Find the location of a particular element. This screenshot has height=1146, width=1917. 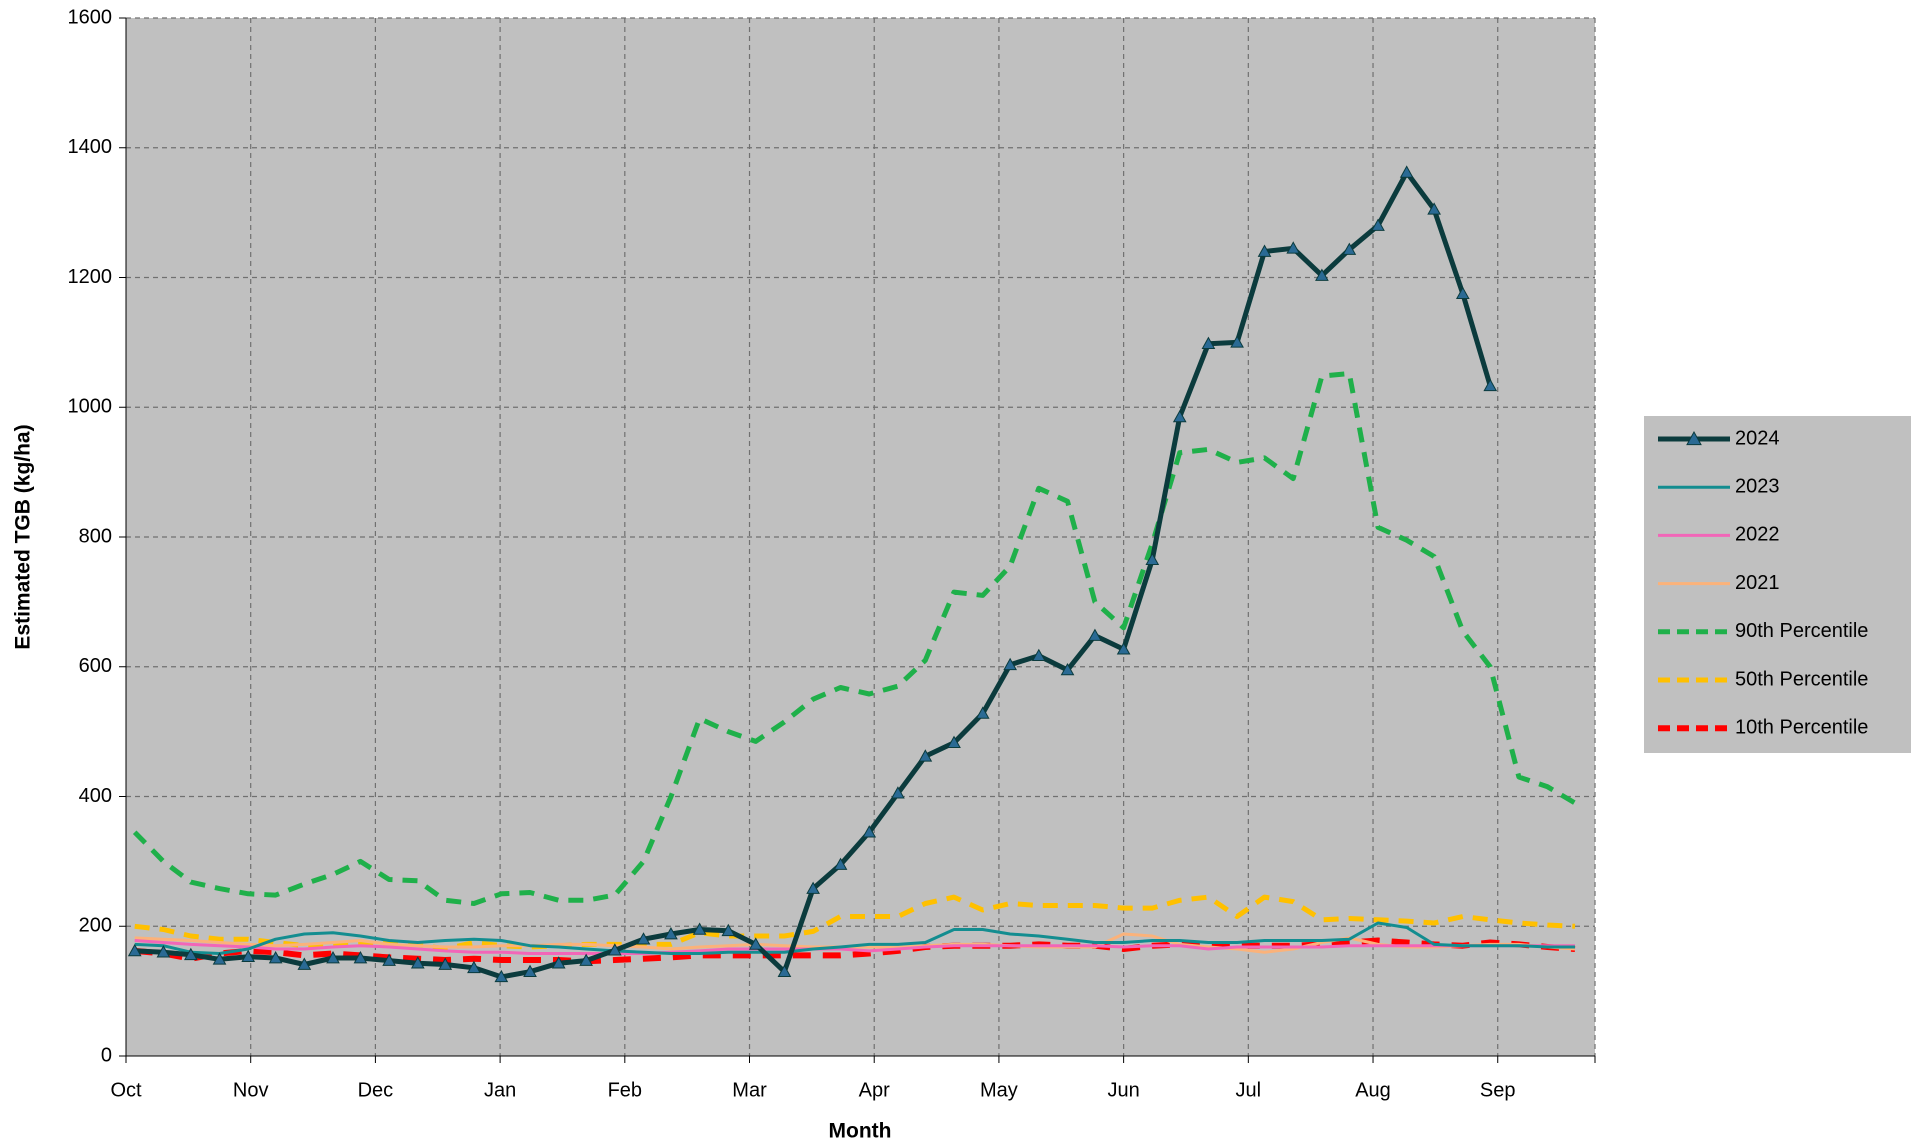

y-tick-label: 800 is located at coordinates (95, 536).